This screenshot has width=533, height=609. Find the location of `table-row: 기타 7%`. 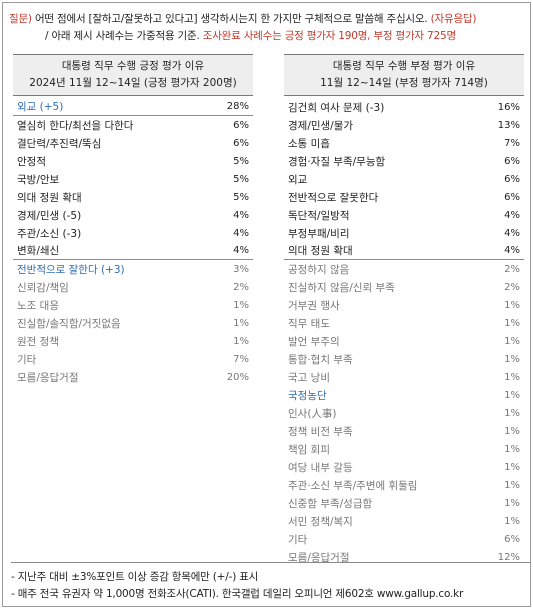

table-row: 기타 7% is located at coordinates (133, 359).